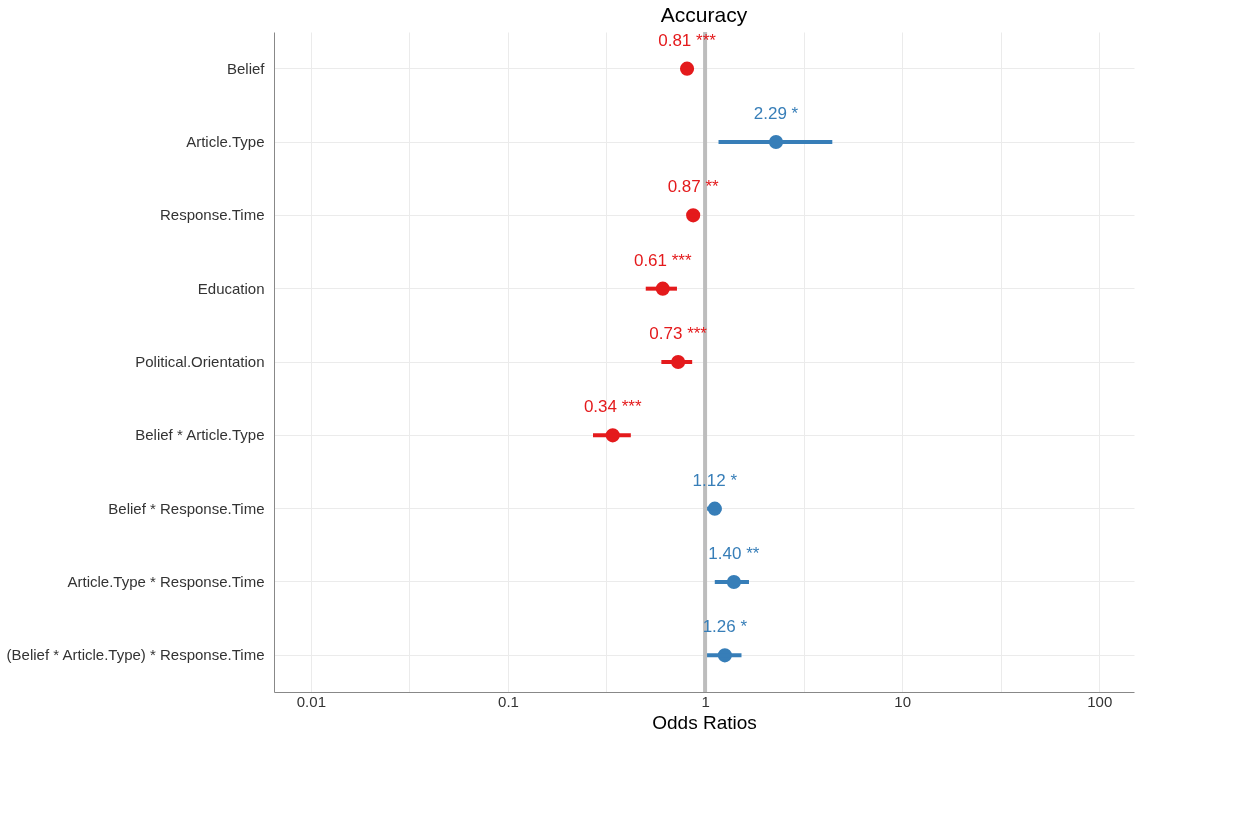  I want to click on y-tick-label: Article.Type * Response.Time, so click(166, 581).